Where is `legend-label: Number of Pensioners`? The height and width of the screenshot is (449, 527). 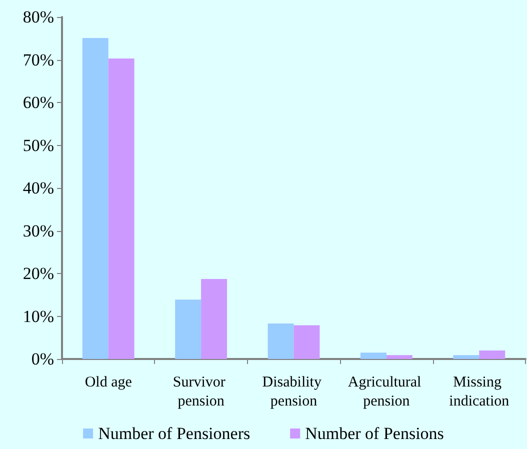 legend-label: Number of Pensioners is located at coordinates (174, 433).